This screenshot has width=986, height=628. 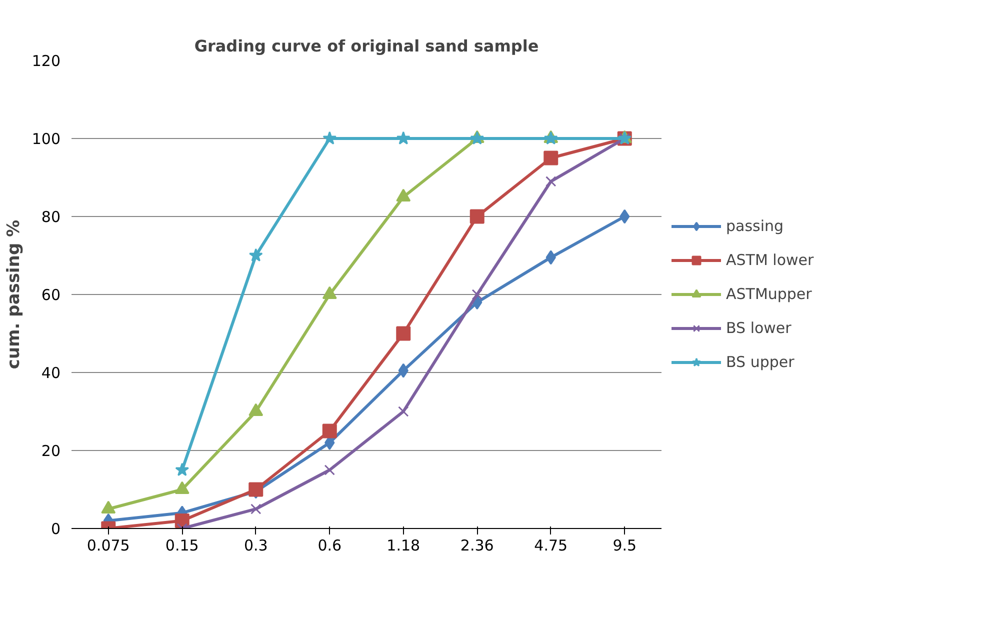 I want to click on y-tick-label: 0, so click(x=55, y=529).